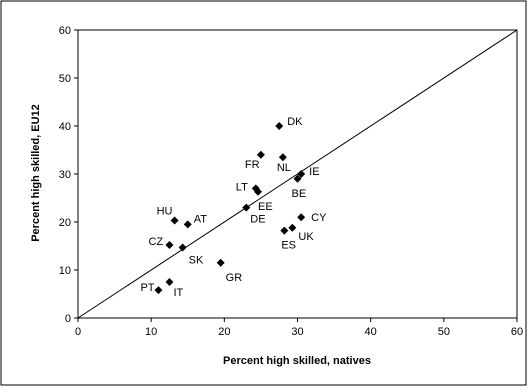  Describe the element at coordinates (297, 332) in the screenshot. I see `x-tick-label: 30` at that location.